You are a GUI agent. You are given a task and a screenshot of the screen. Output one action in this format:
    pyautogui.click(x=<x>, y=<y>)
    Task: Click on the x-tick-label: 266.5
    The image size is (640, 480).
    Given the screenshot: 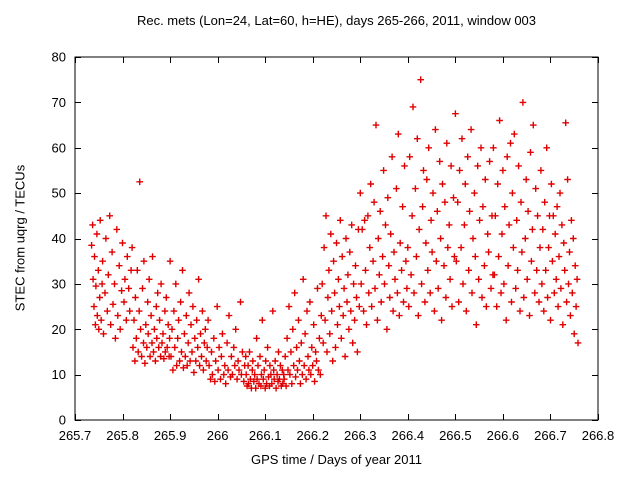 What is the action you would take?
    pyautogui.click(x=455, y=435)
    